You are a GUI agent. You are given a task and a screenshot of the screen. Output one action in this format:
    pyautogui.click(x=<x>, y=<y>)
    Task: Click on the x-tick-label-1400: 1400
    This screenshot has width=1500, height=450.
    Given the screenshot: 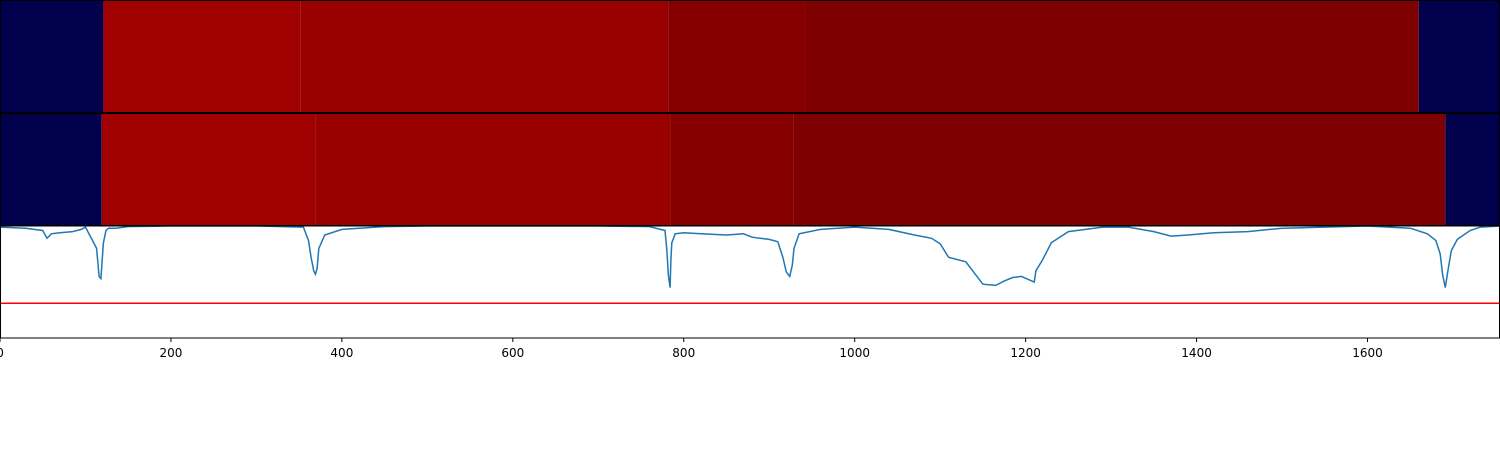 What is the action you would take?
    pyautogui.click(x=1196, y=353)
    